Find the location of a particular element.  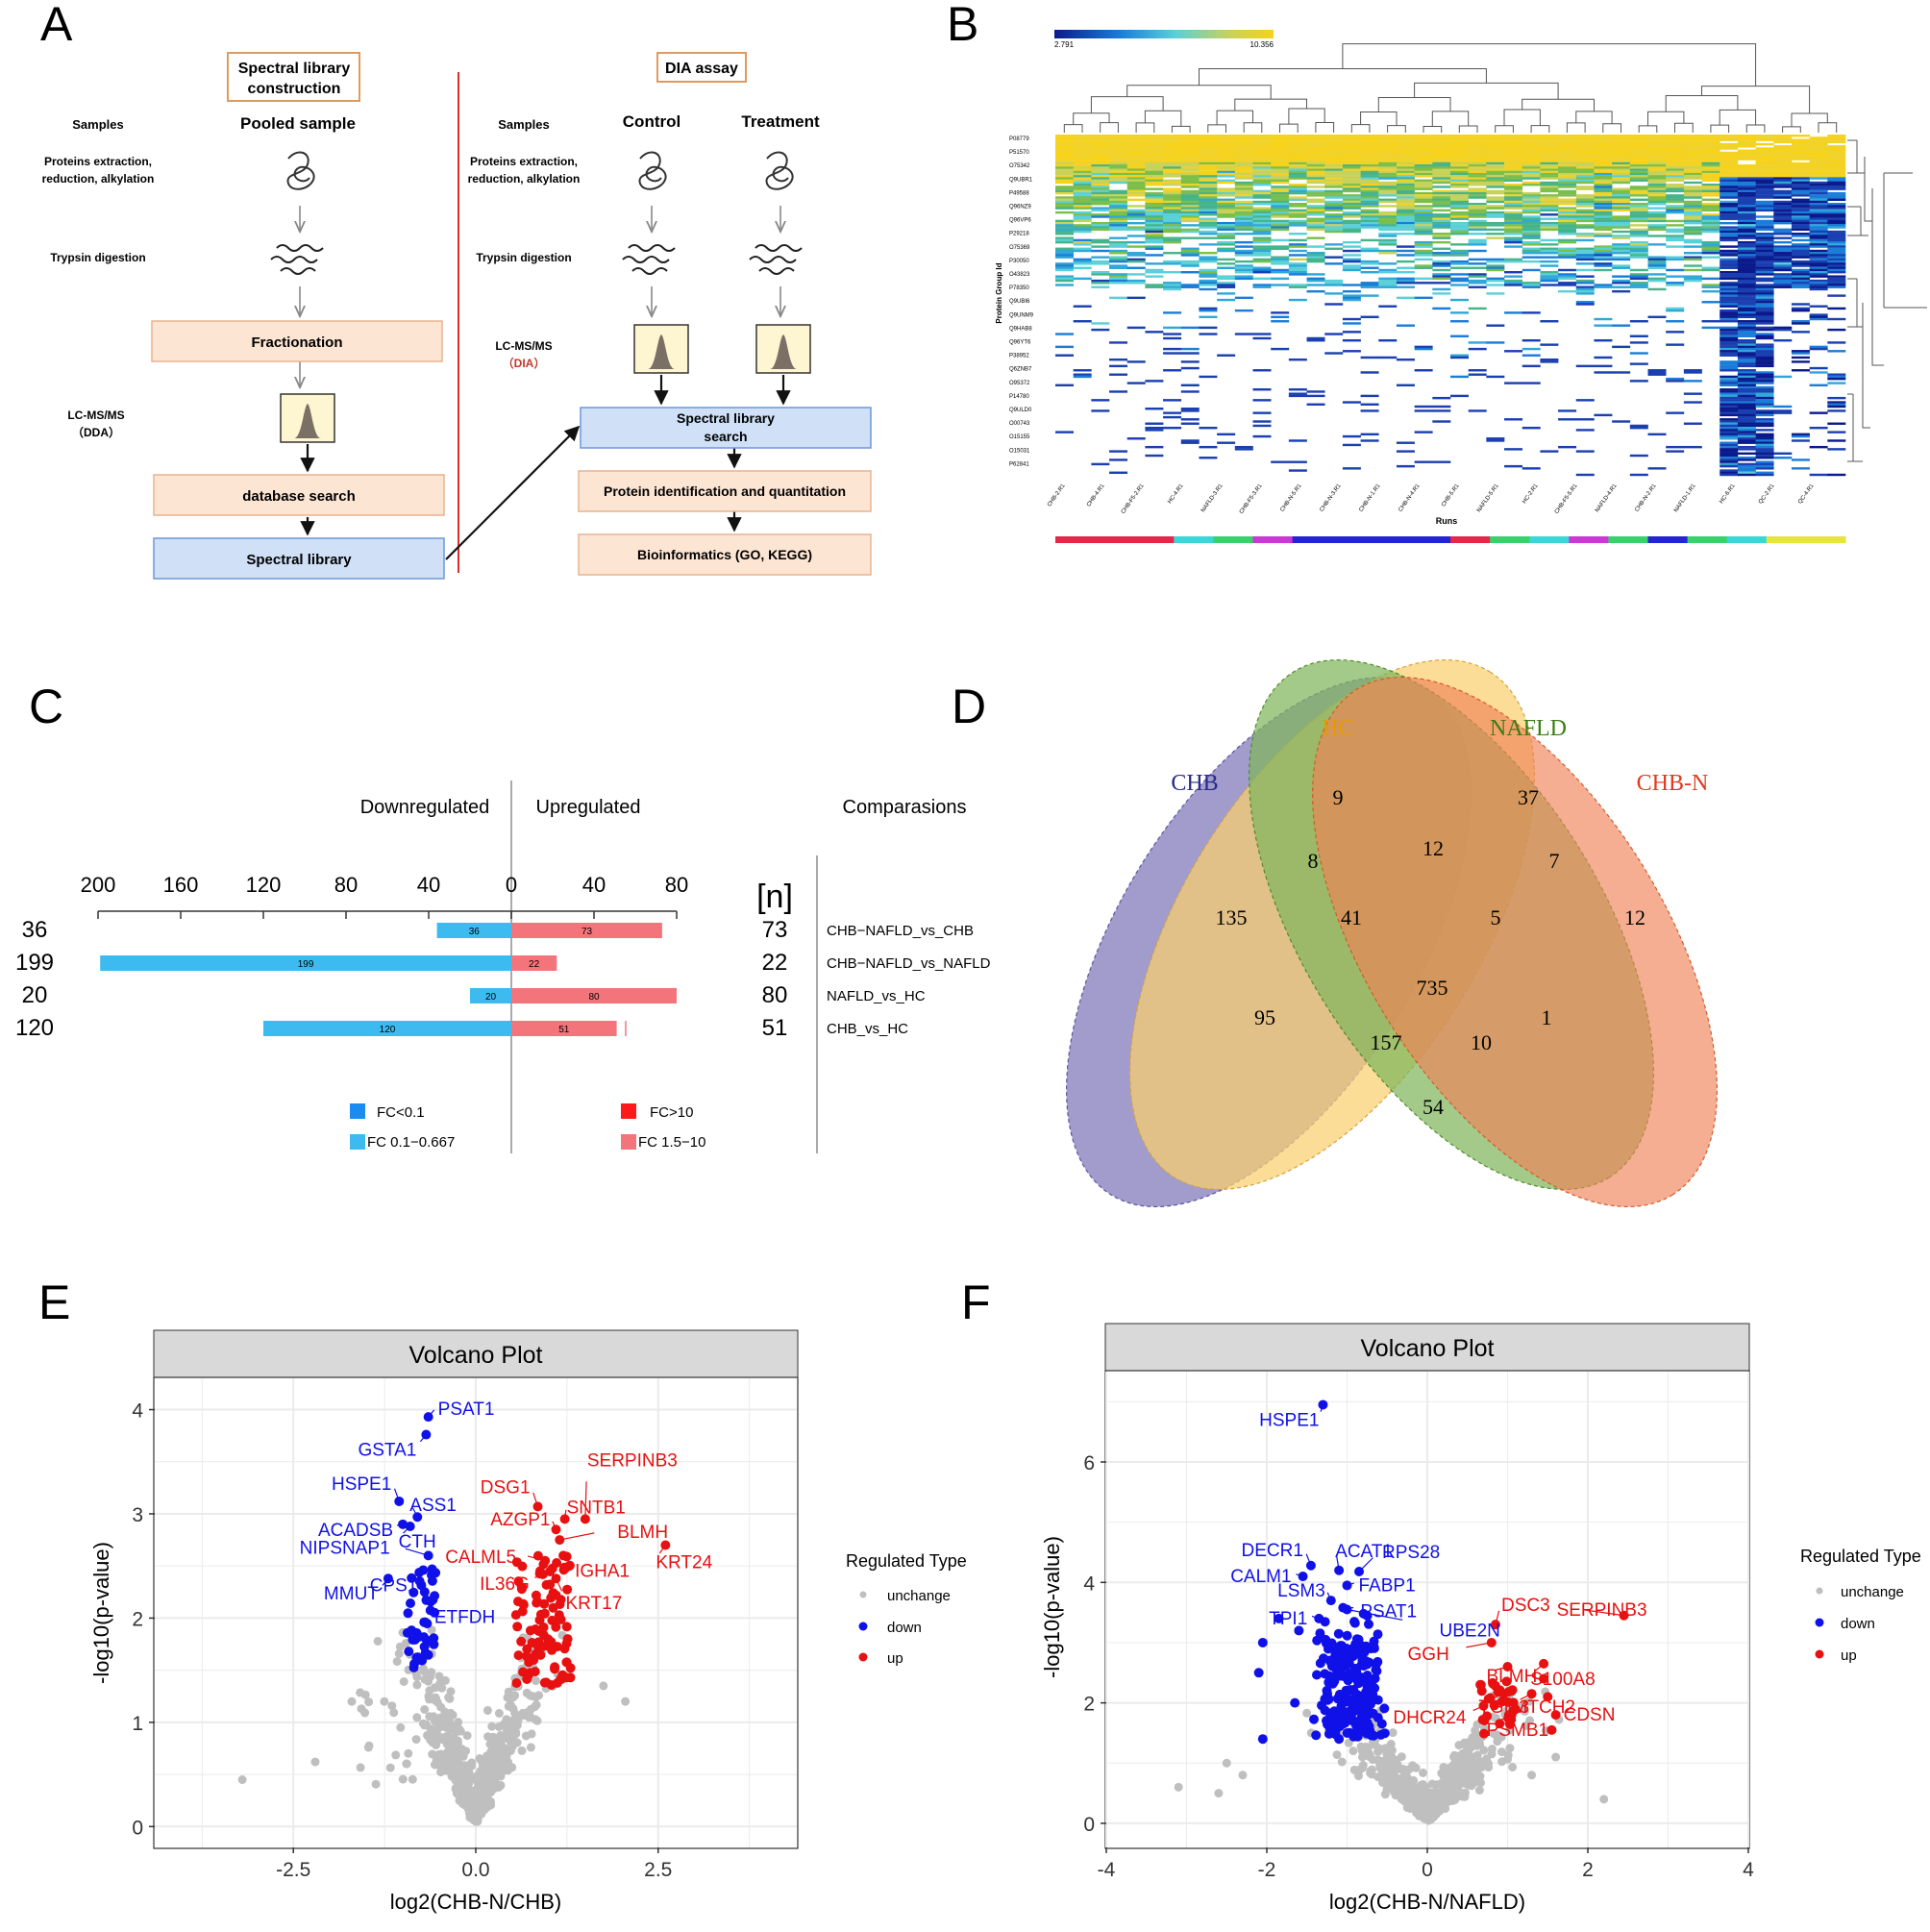

row-id-label: O43823 is located at coordinates (1020, 275).